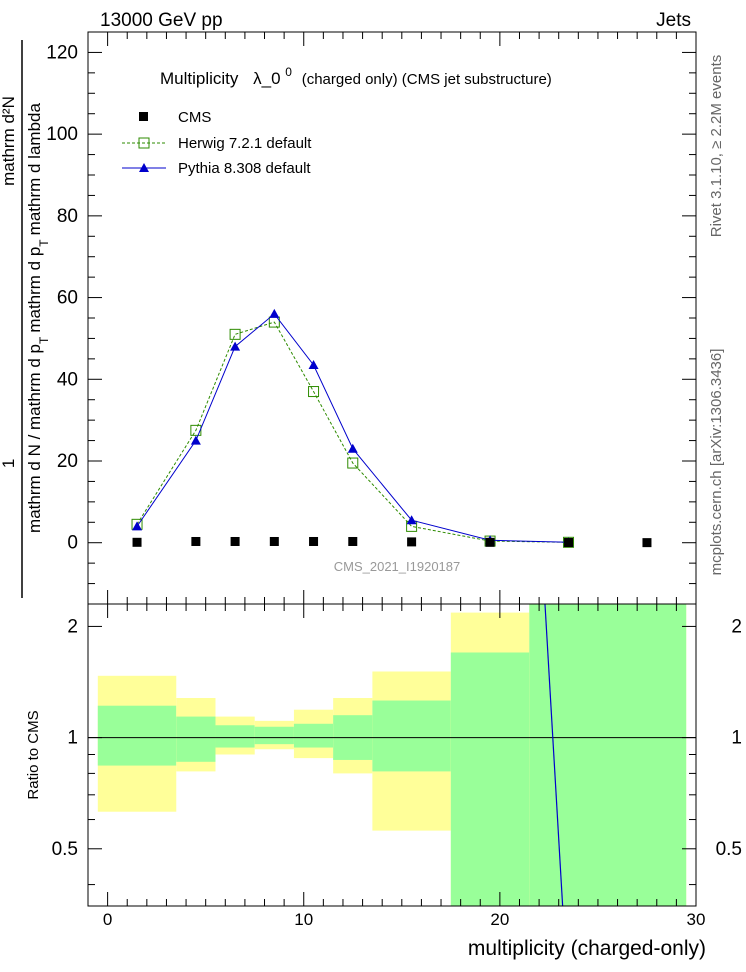 The width and height of the screenshot is (746, 972). What do you see at coordinates (9, 282) in the screenshot?
I see `y-label-numerator: 1 mathrm d²N` at bounding box center [9, 282].